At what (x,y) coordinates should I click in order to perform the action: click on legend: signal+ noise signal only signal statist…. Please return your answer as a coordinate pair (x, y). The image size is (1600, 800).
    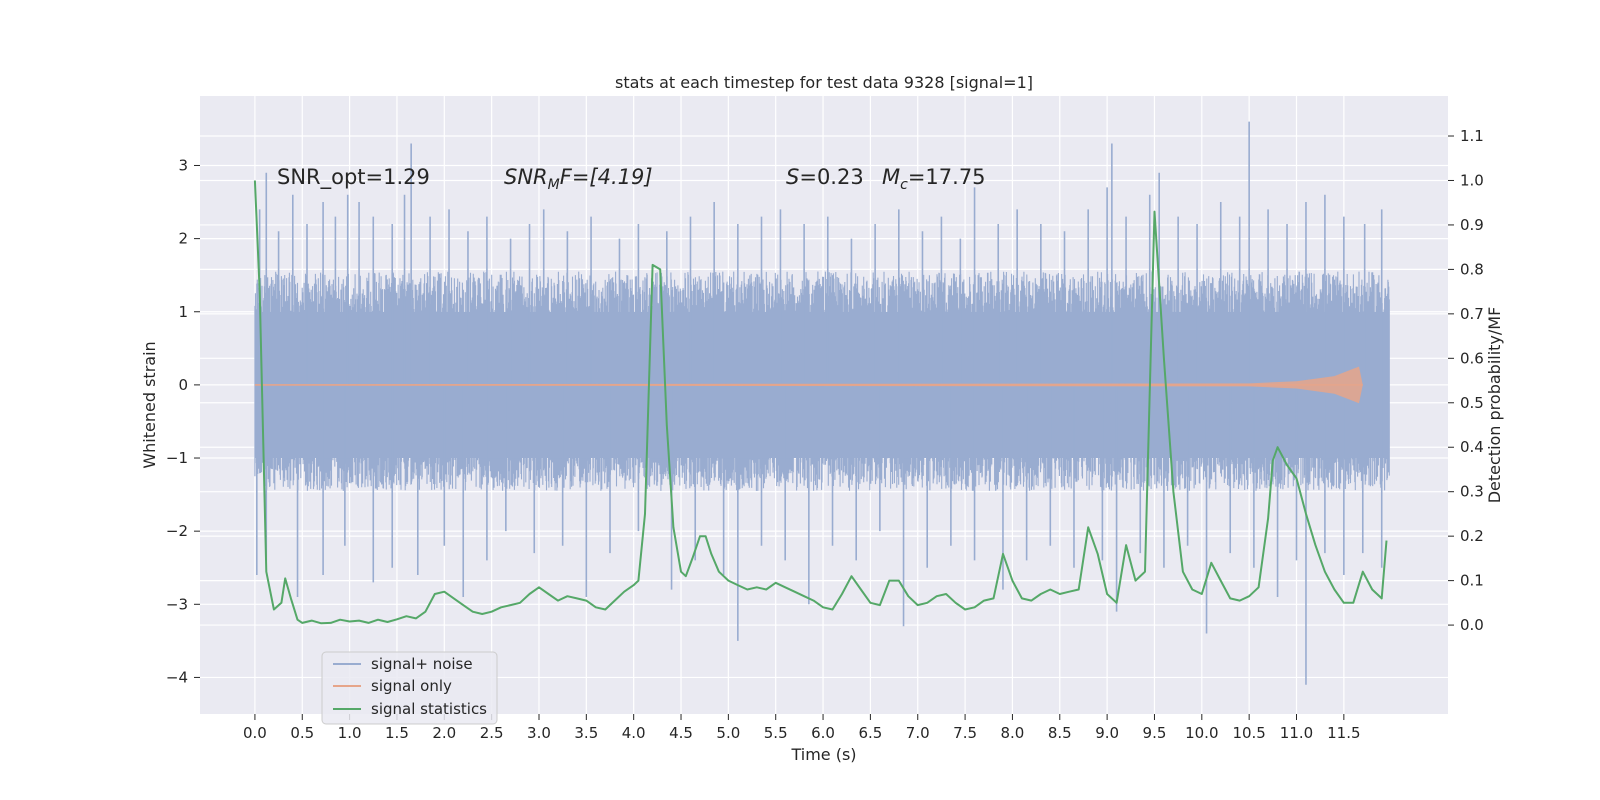
    Looking at the image, I should click on (409, 688).